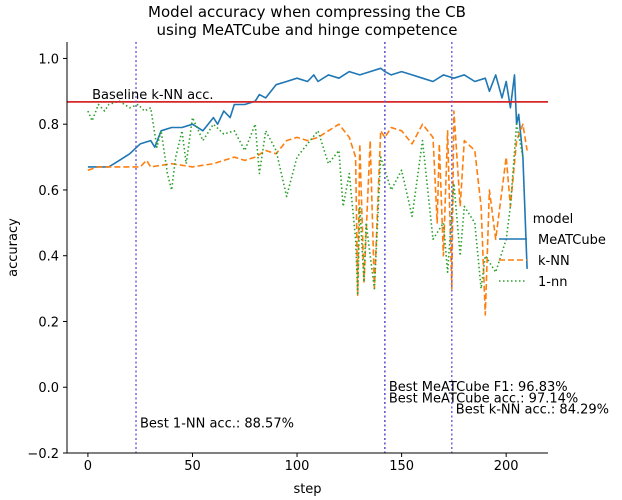 This screenshot has height=500, width=622. What do you see at coordinates (152, 95) in the screenshot?
I see `baseline-label: Baseline k-NN acc.` at bounding box center [152, 95].